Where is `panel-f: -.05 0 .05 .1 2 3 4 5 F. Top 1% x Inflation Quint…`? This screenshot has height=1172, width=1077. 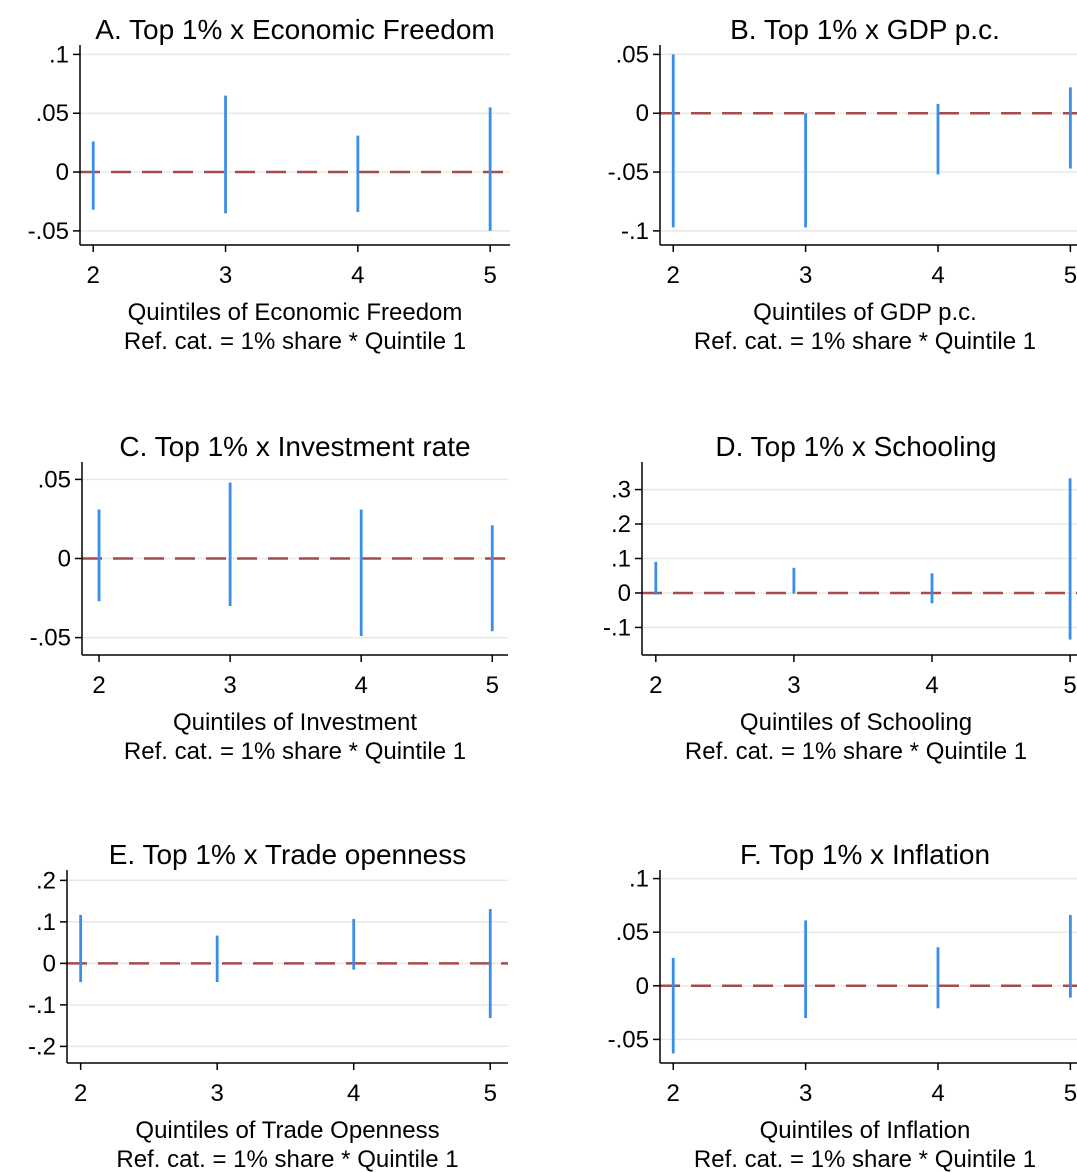 panel-f: -.05 0 .05 .1 2 3 4 5 F. Top 1% x Inflation Quint… is located at coordinates (842, 1005).